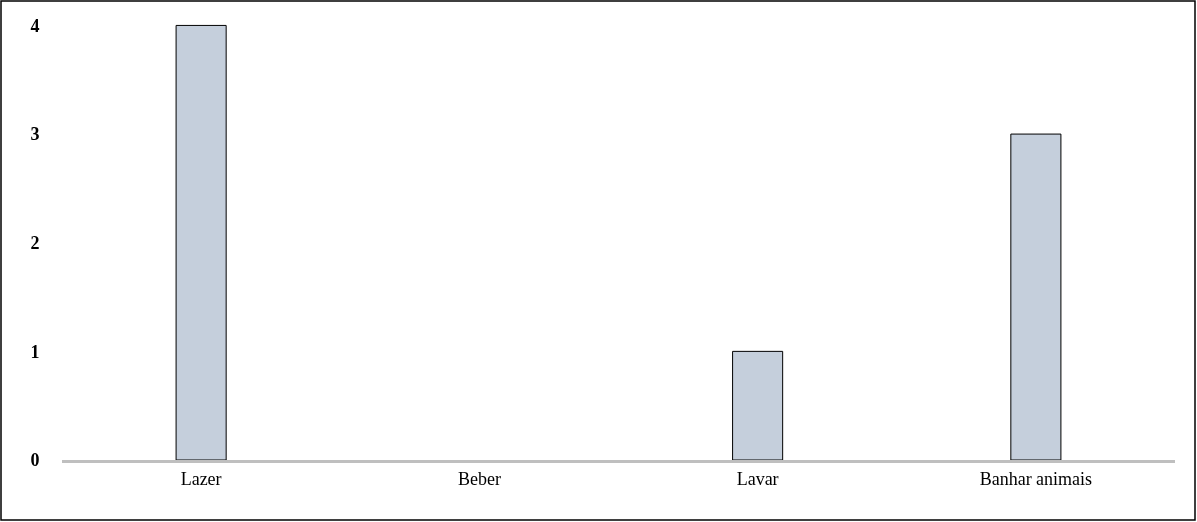  Describe the element at coordinates (35, 351) in the screenshot. I see `y-tick-label: 1` at that location.